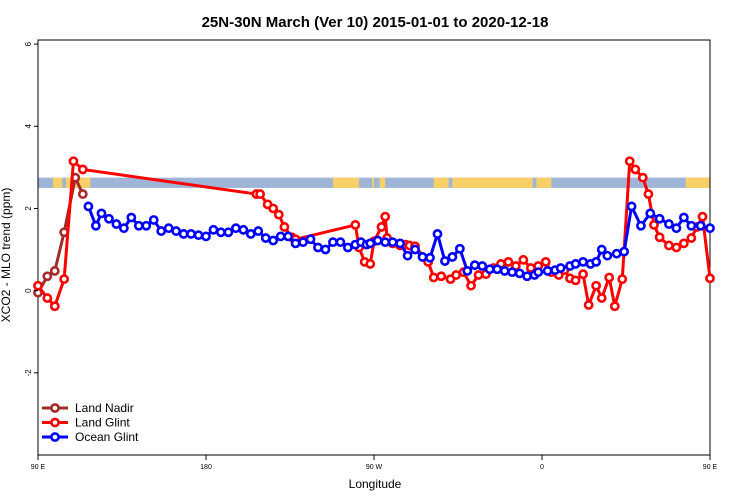 The height and width of the screenshot is (500, 750). I want to click on x-tick-label: 0, so click(542, 467).